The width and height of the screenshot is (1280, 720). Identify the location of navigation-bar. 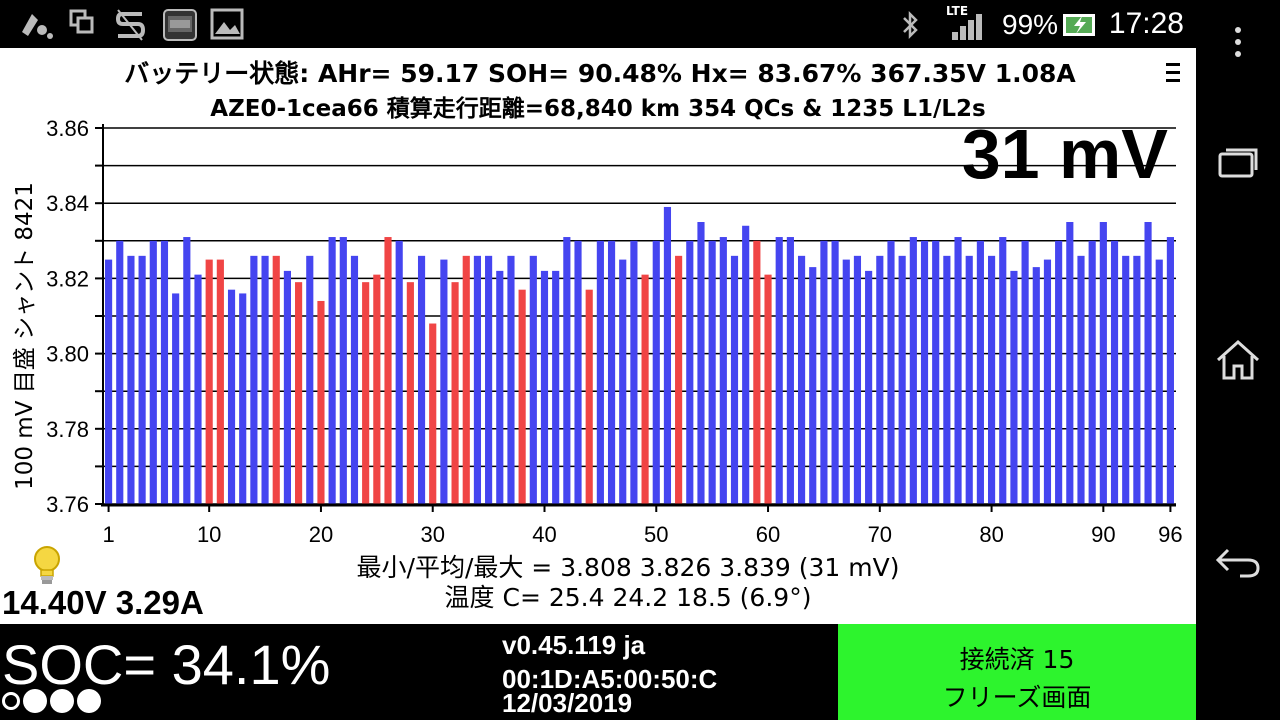
(1238, 360).